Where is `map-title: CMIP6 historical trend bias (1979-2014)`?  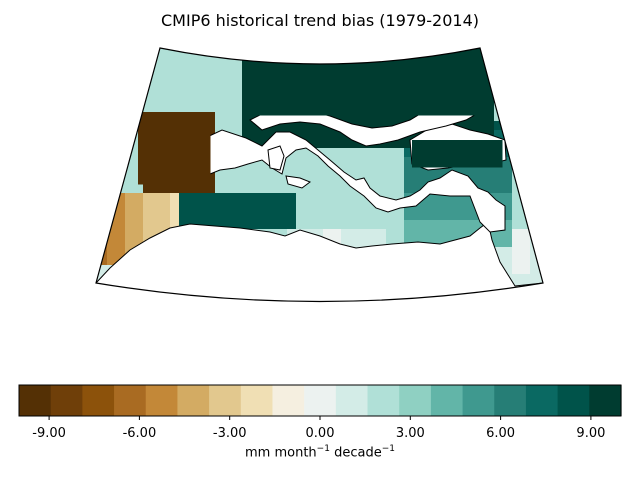 map-title: CMIP6 historical trend bias (1979-2014) is located at coordinates (320, 20).